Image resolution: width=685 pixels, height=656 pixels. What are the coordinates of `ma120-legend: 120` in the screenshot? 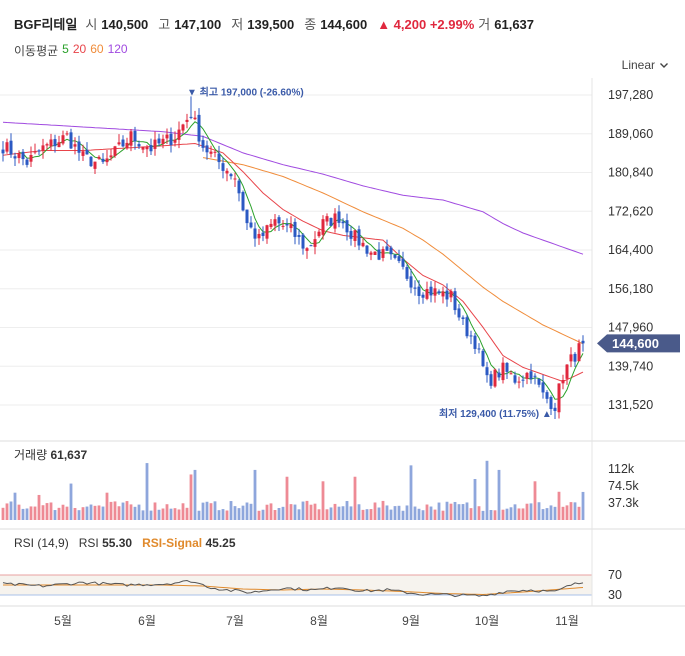 It's located at (117, 49).